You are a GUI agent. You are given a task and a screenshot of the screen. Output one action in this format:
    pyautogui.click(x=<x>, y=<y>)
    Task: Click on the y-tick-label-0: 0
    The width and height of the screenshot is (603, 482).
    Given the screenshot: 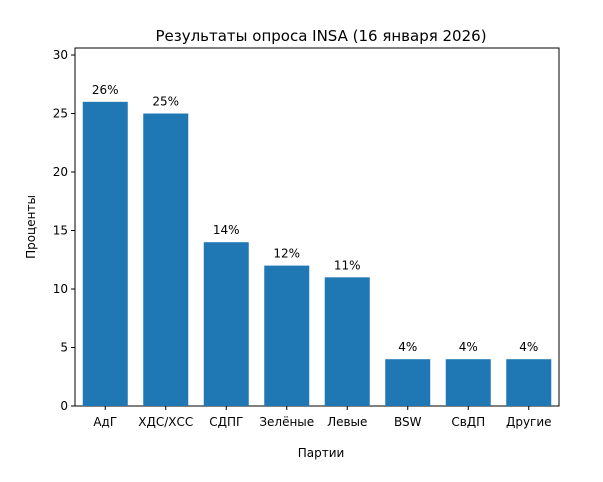 What is the action you would take?
    pyautogui.click(x=64, y=406)
    